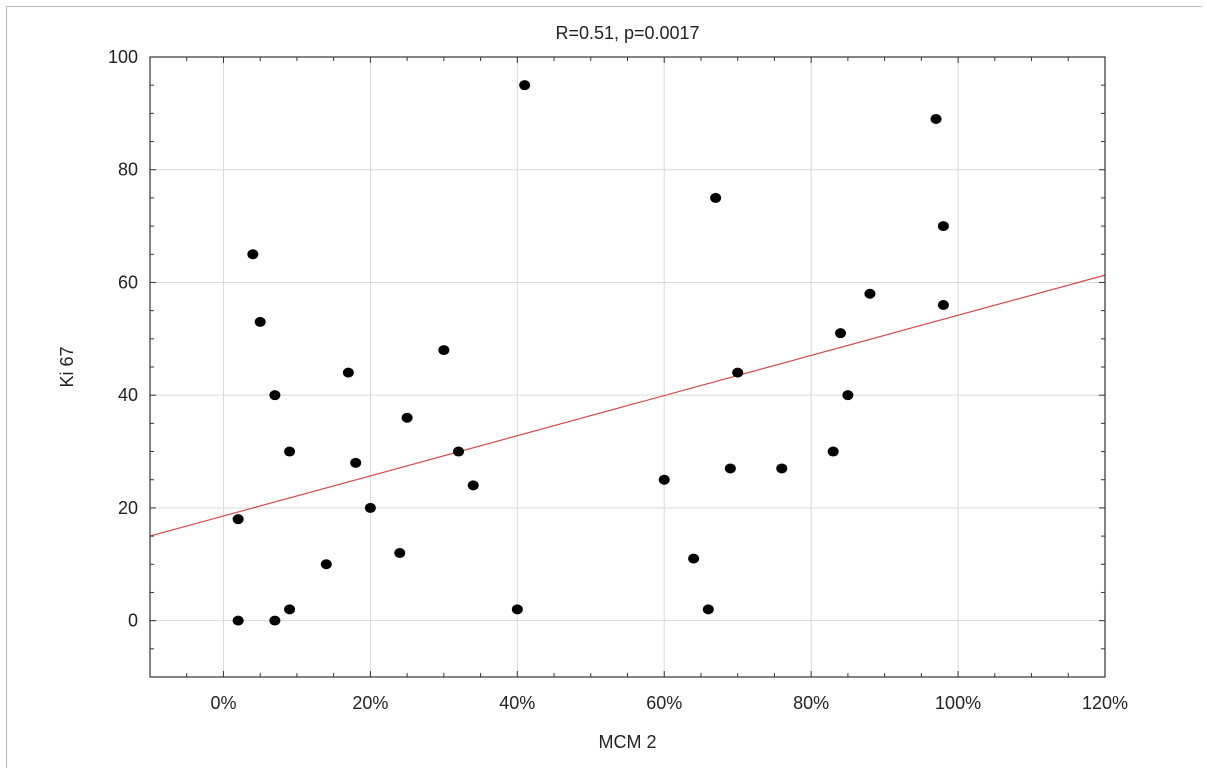  I want to click on chart-title: R=0.51, p=0.0017, so click(627, 33).